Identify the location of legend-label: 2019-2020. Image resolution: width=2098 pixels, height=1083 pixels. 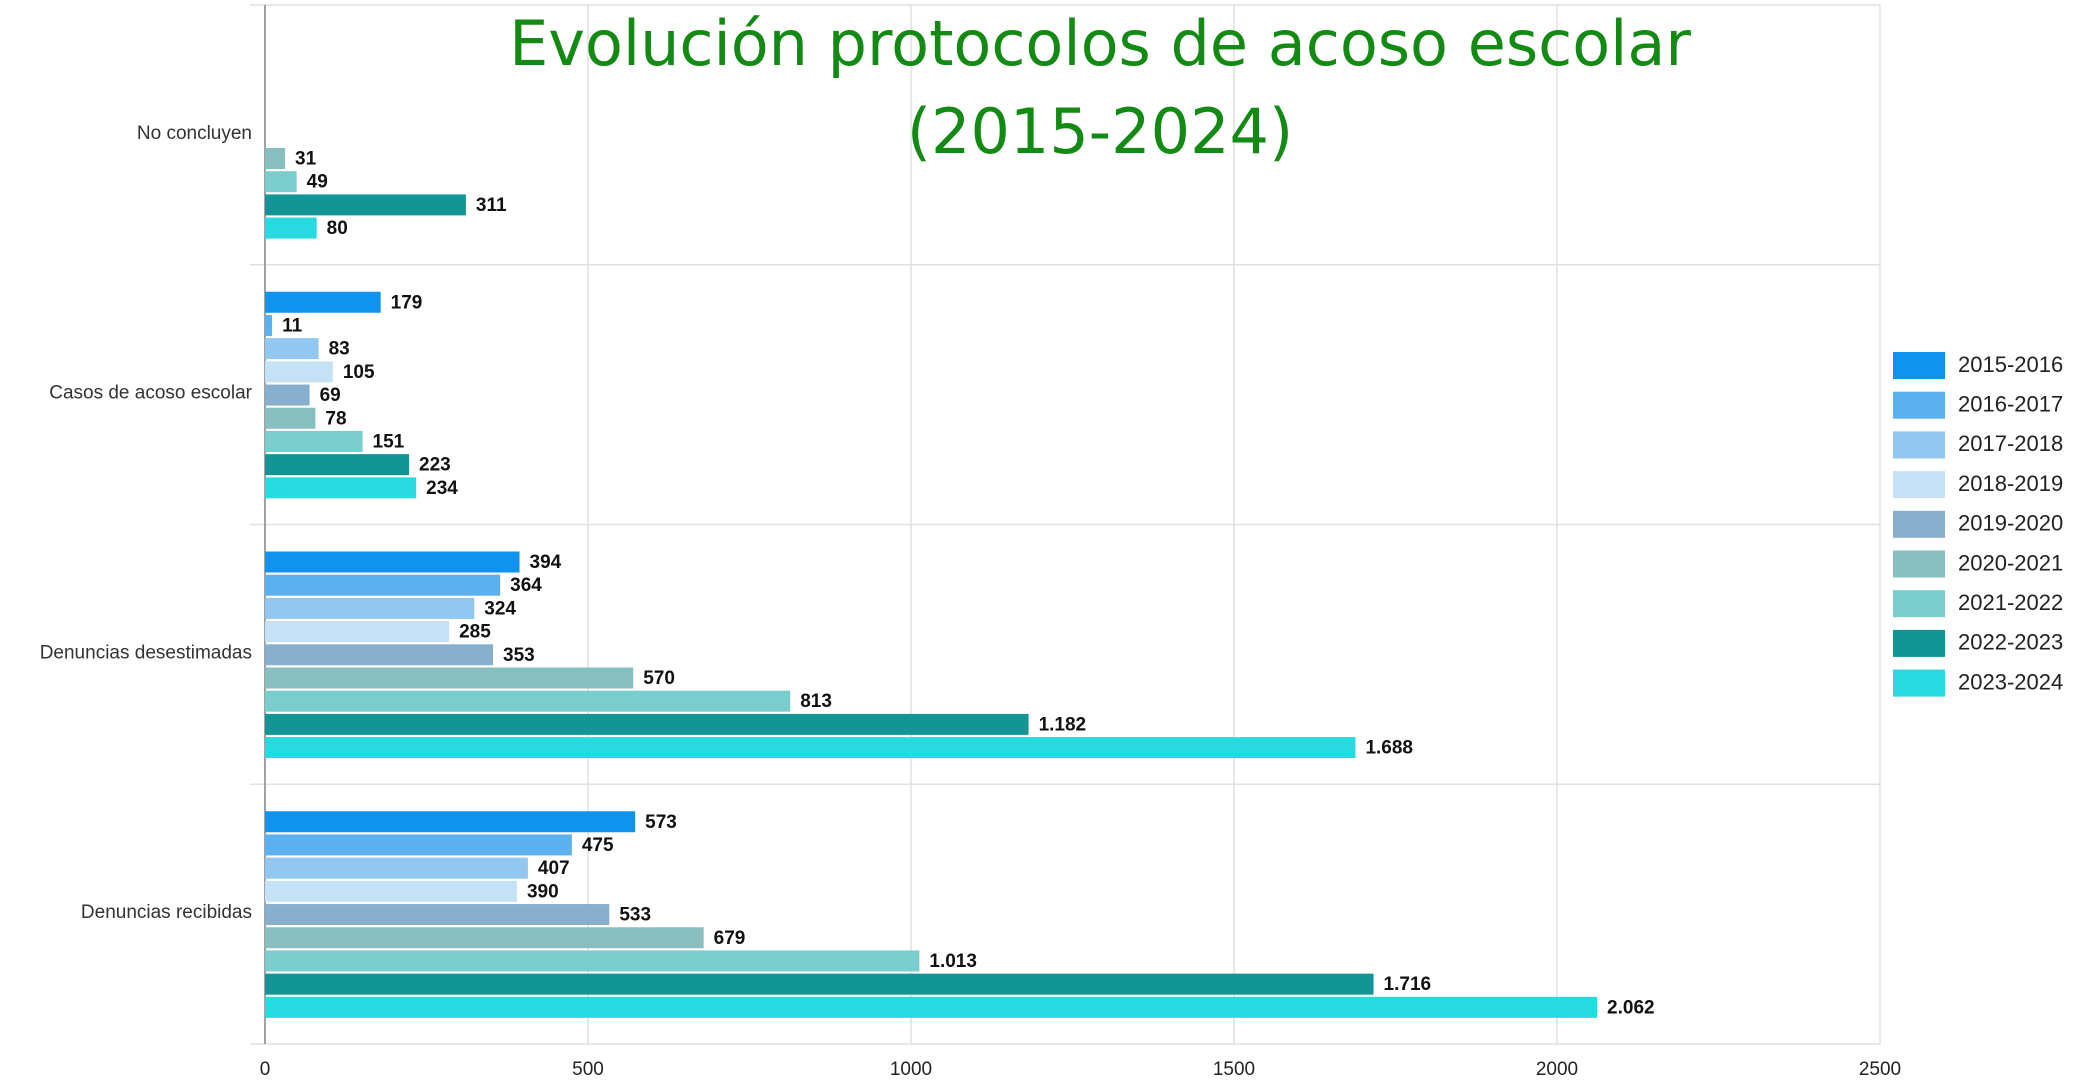
(2010, 523).